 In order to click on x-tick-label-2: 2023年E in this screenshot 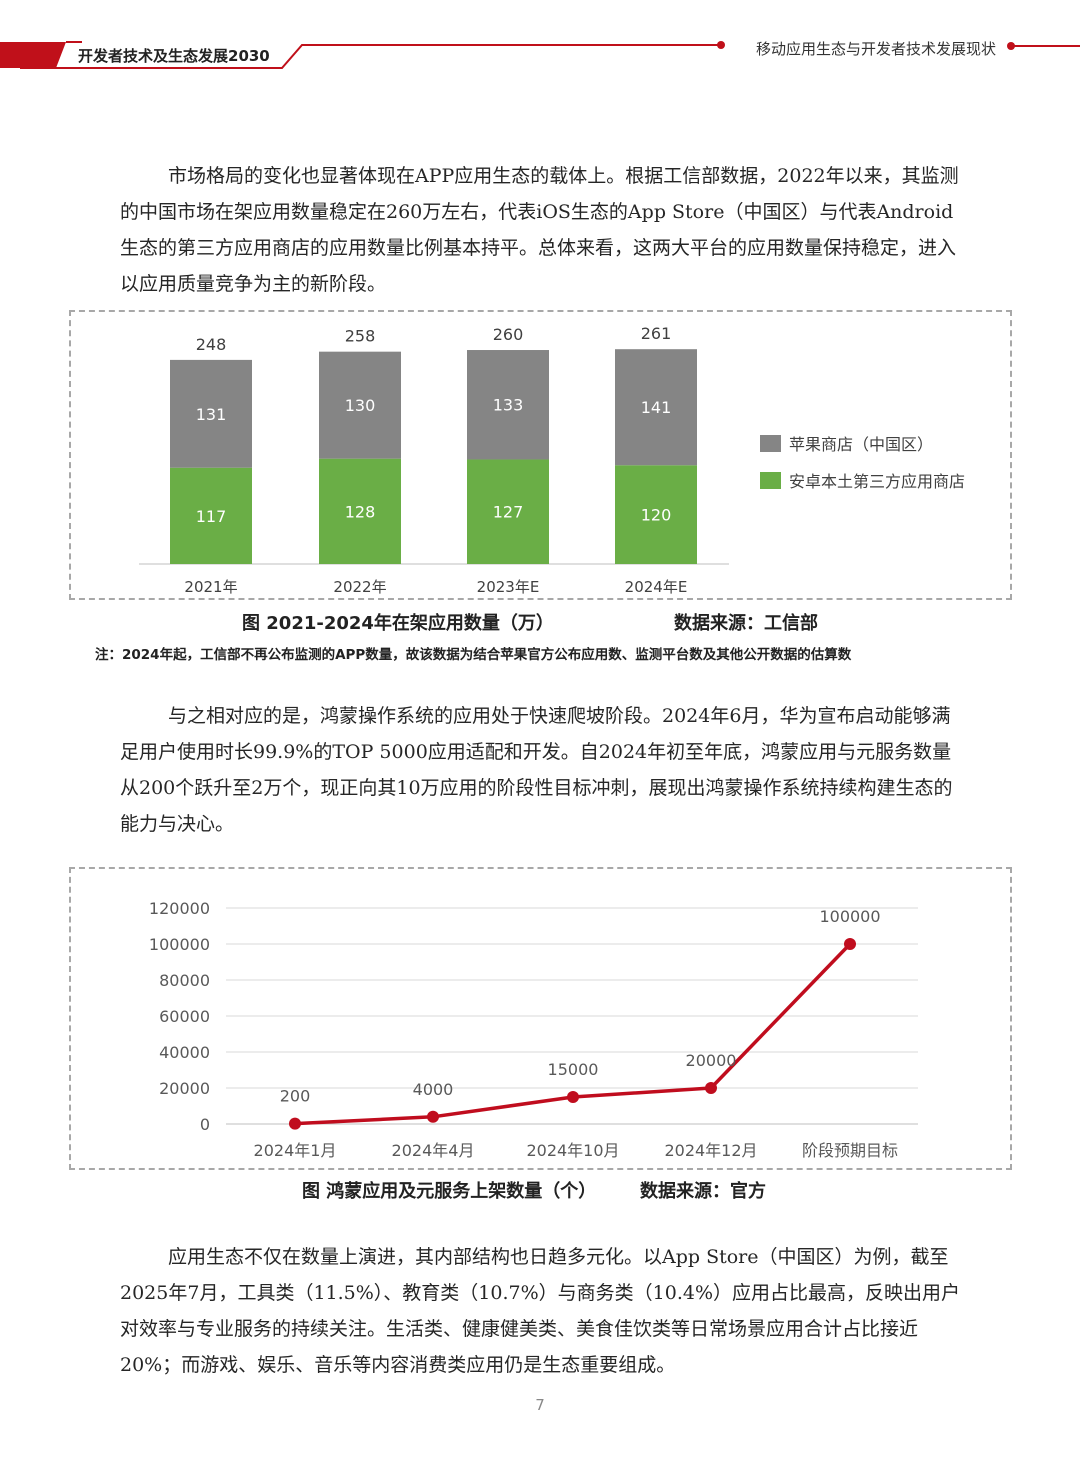, I will do `click(508, 587)`.